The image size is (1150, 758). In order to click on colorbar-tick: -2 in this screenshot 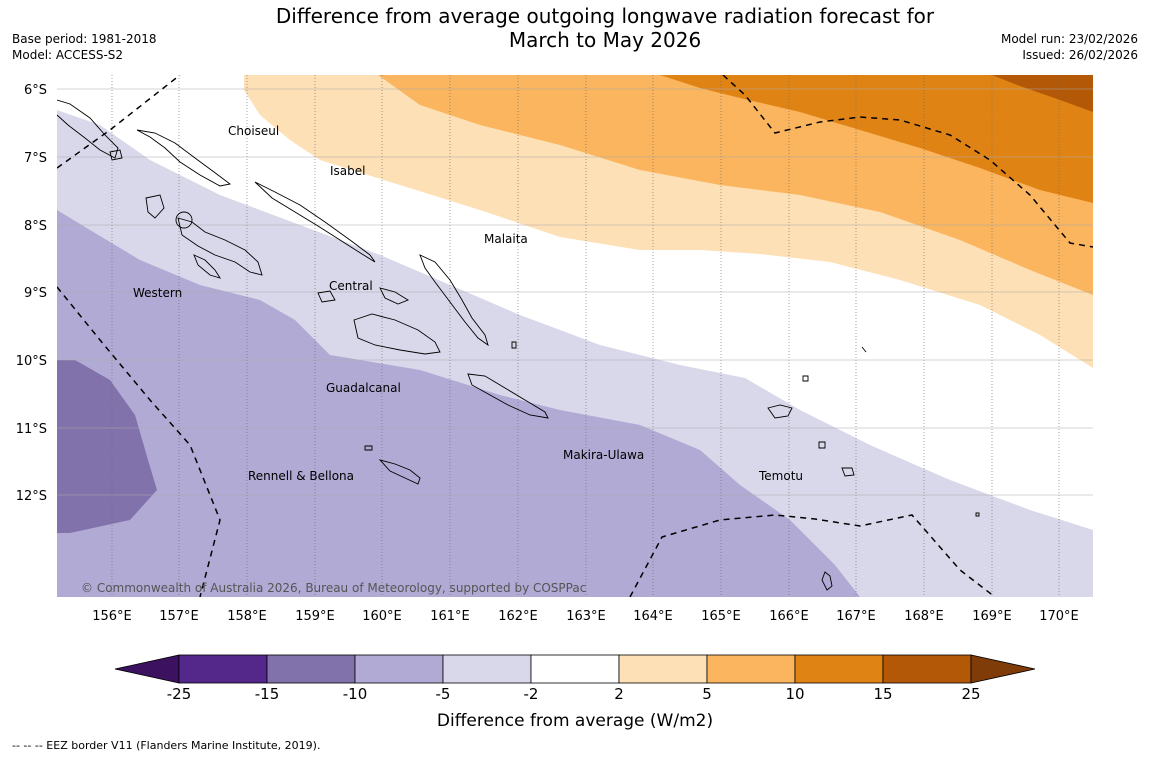, I will do `click(531, 694)`.